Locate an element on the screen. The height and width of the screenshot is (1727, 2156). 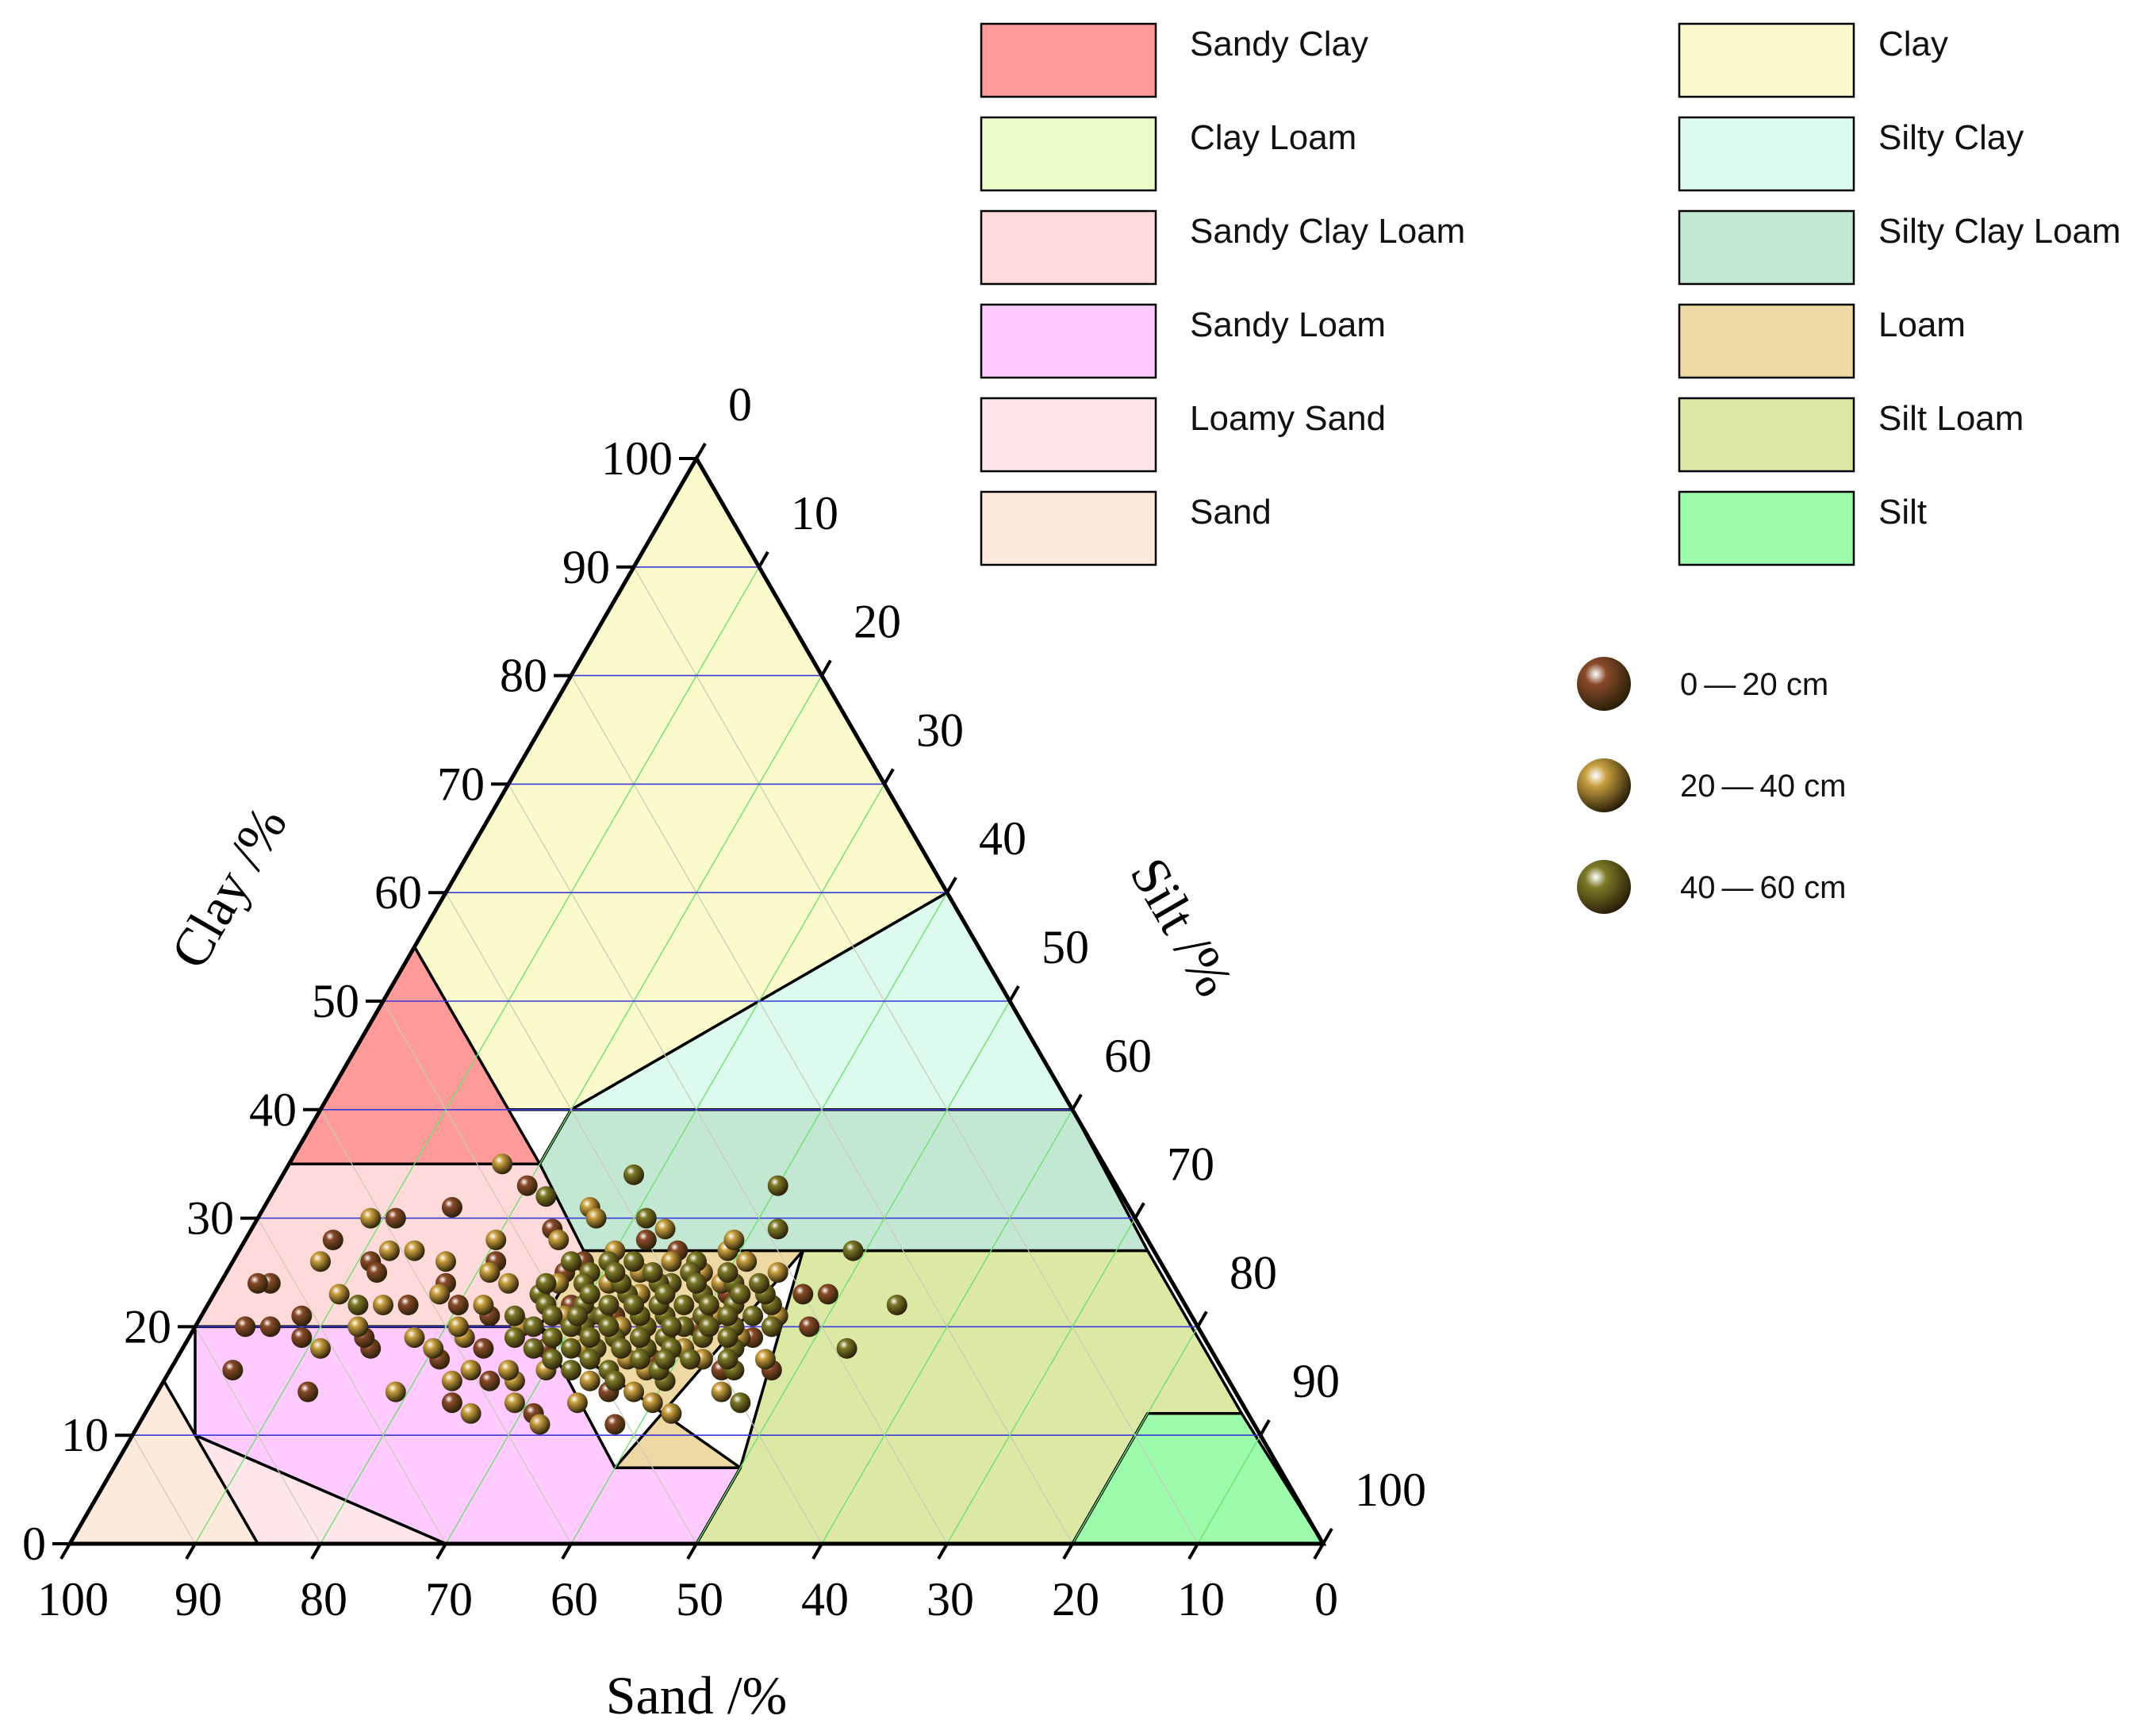
clay-tick-label: 0 is located at coordinates (34, 1544).